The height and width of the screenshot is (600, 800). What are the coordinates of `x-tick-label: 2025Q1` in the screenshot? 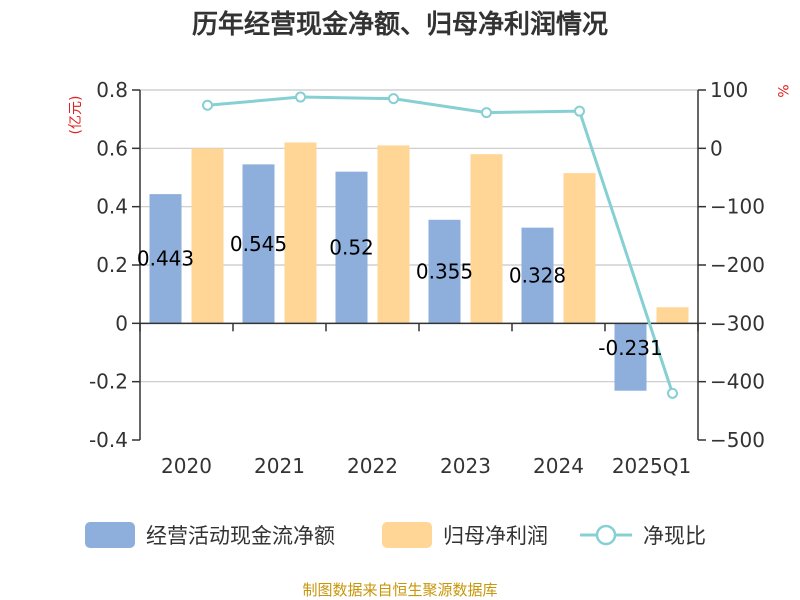 It's located at (651, 466).